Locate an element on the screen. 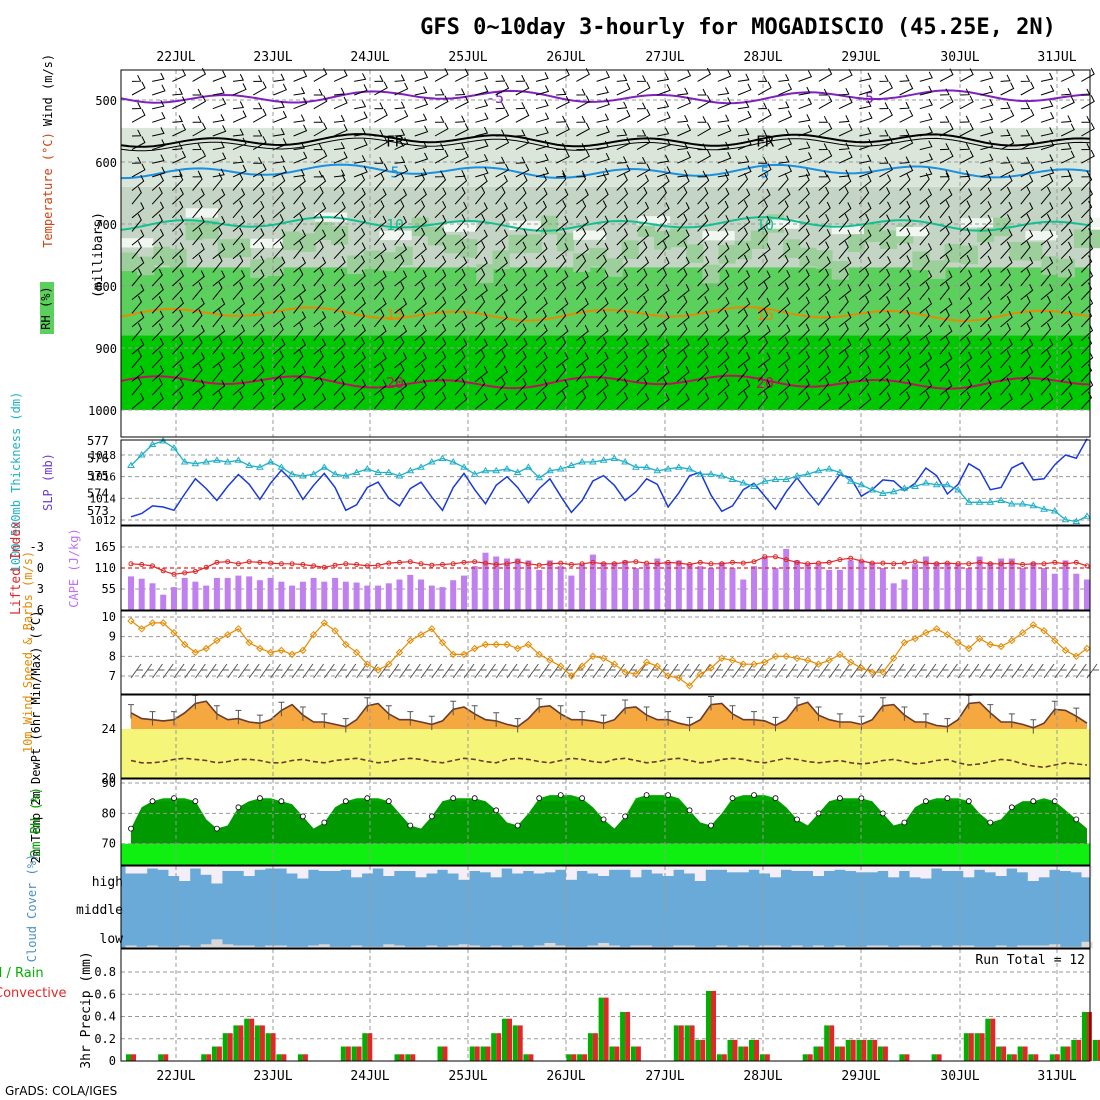 The image size is (1100, 1100). thick-ytick-0: 577 is located at coordinates (98, 441).